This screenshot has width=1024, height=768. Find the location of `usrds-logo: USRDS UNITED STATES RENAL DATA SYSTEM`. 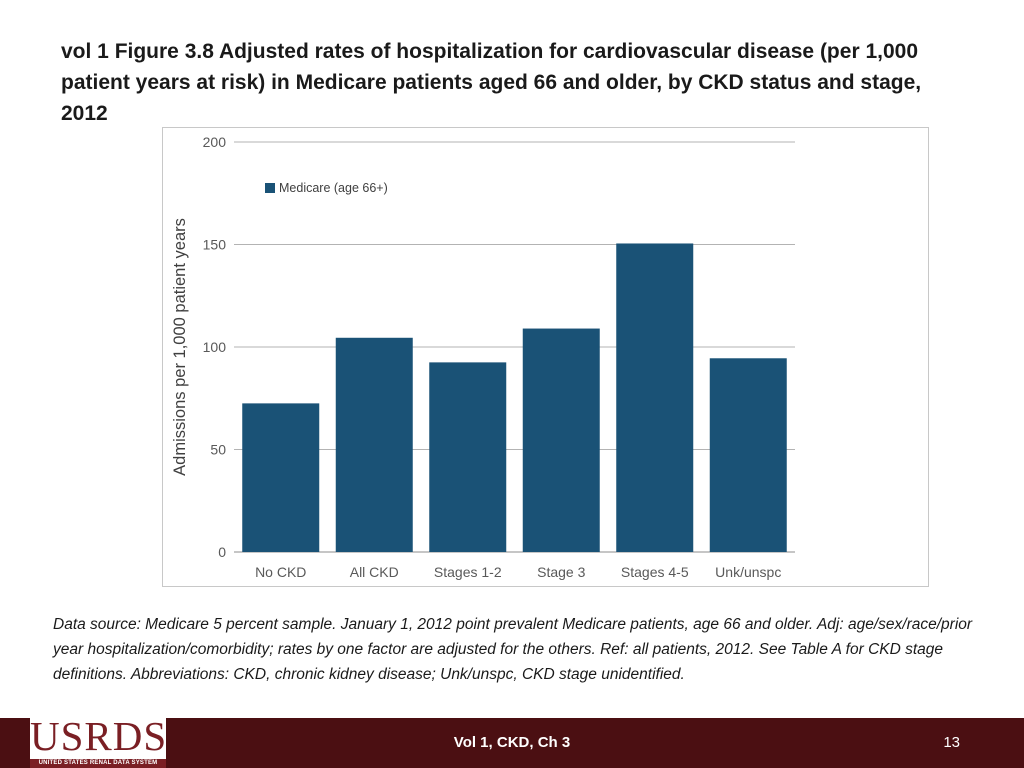

usrds-logo: USRDS UNITED STATES RENAL DATA SYSTEM is located at coordinates (98, 740).